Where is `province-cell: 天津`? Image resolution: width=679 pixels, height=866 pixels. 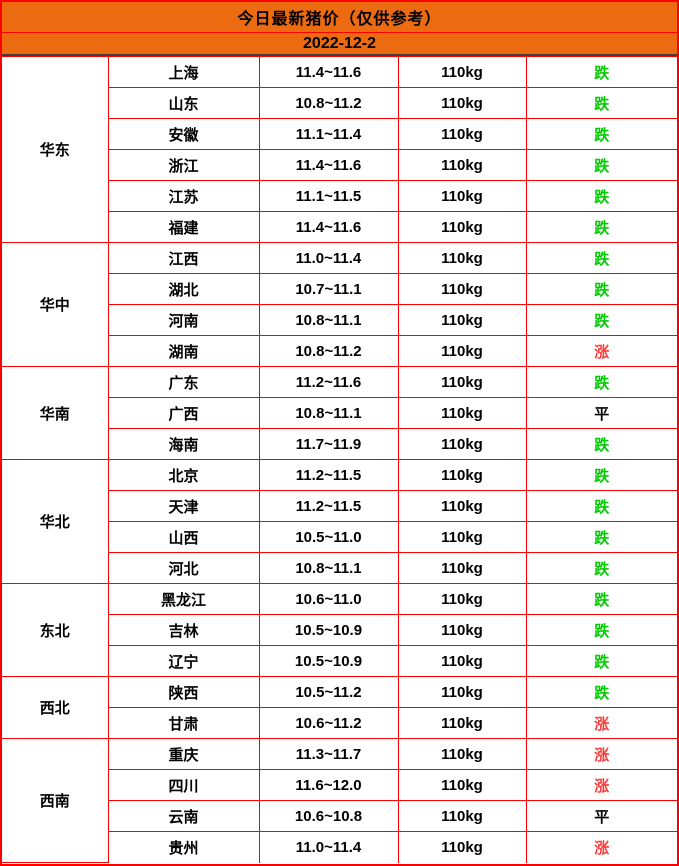
province-cell: 天津 is located at coordinates (184, 506).